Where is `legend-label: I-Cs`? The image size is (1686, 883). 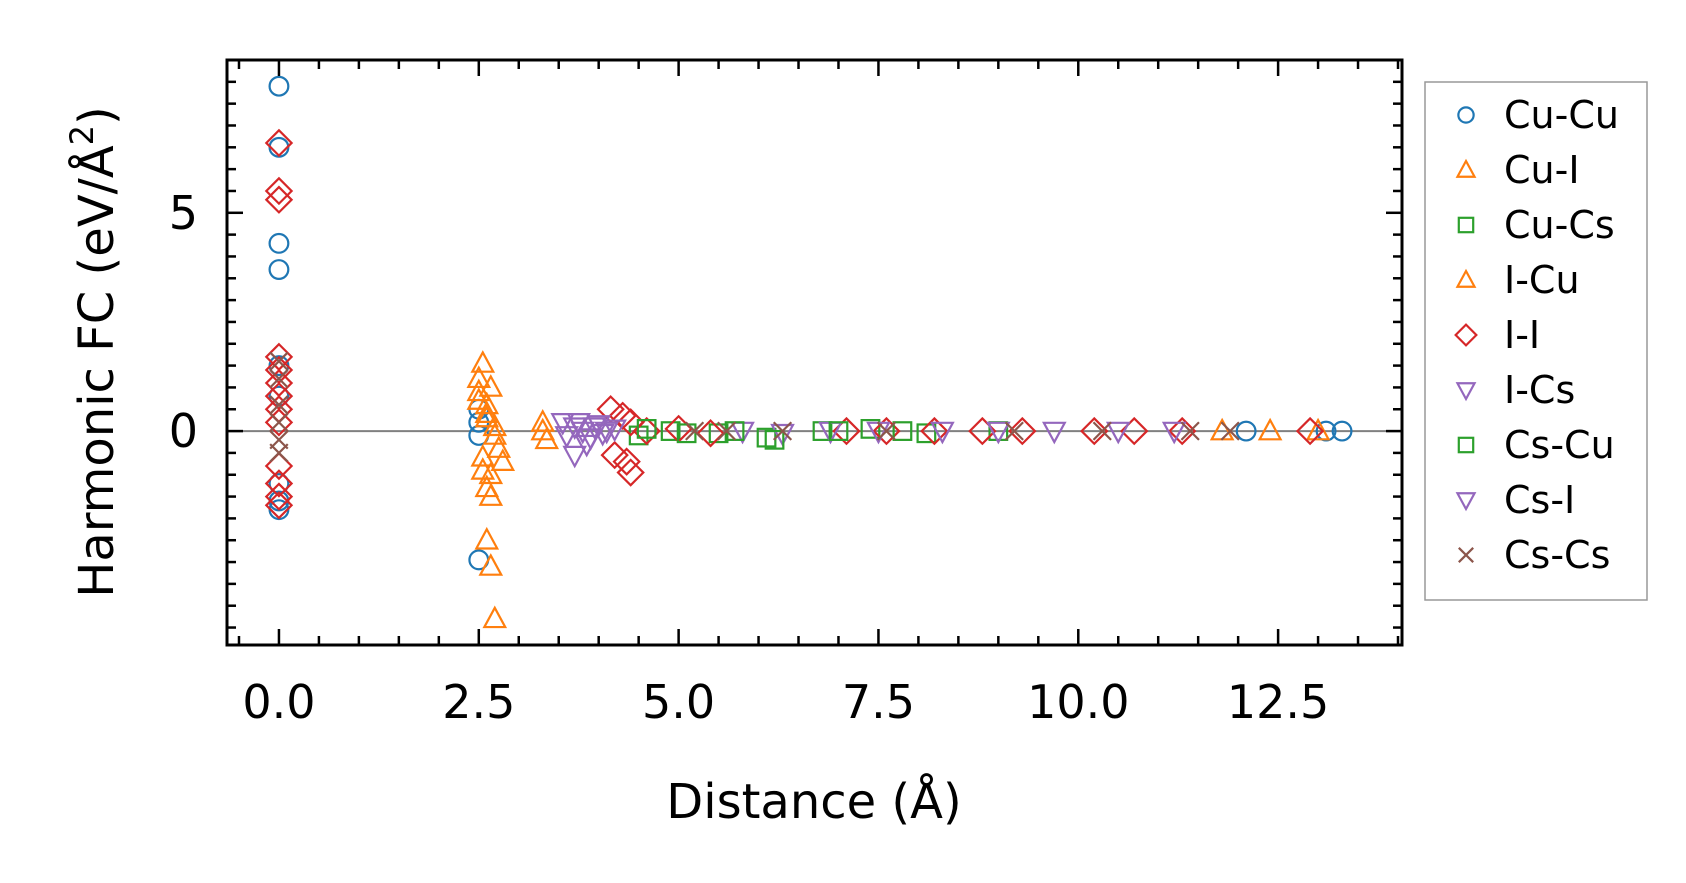
legend-label: I-Cs is located at coordinates (1539, 390).